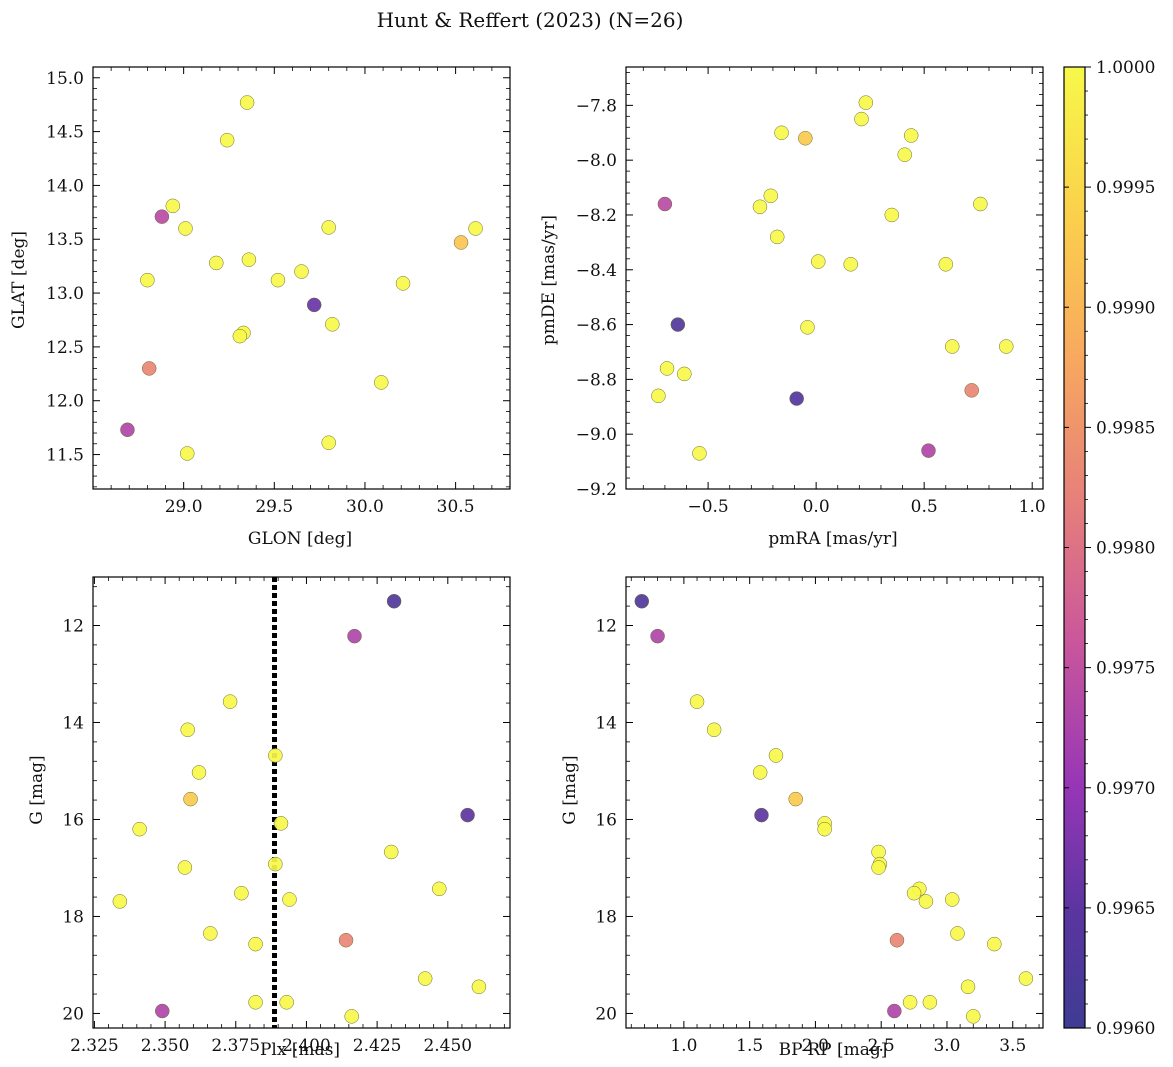 The image size is (1173, 1067). What do you see at coordinates (815, 1046) in the screenshot?
I see `x-tick-label: 2.0` at bounding box center [815, 1046].